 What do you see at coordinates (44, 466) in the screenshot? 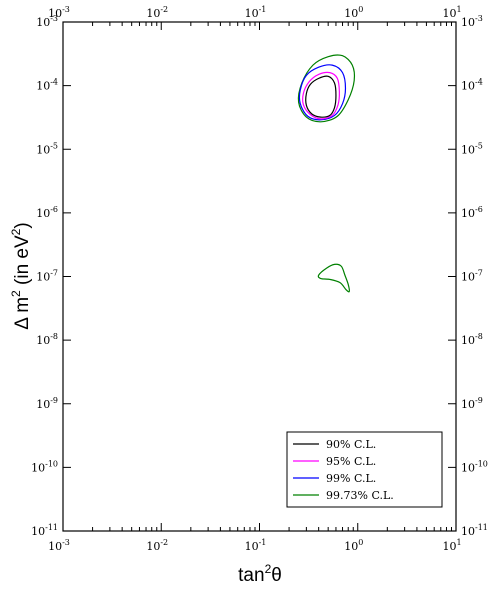
I see `y-tick-label: 10⁻¹⁰` at bounding box center [44, 466].